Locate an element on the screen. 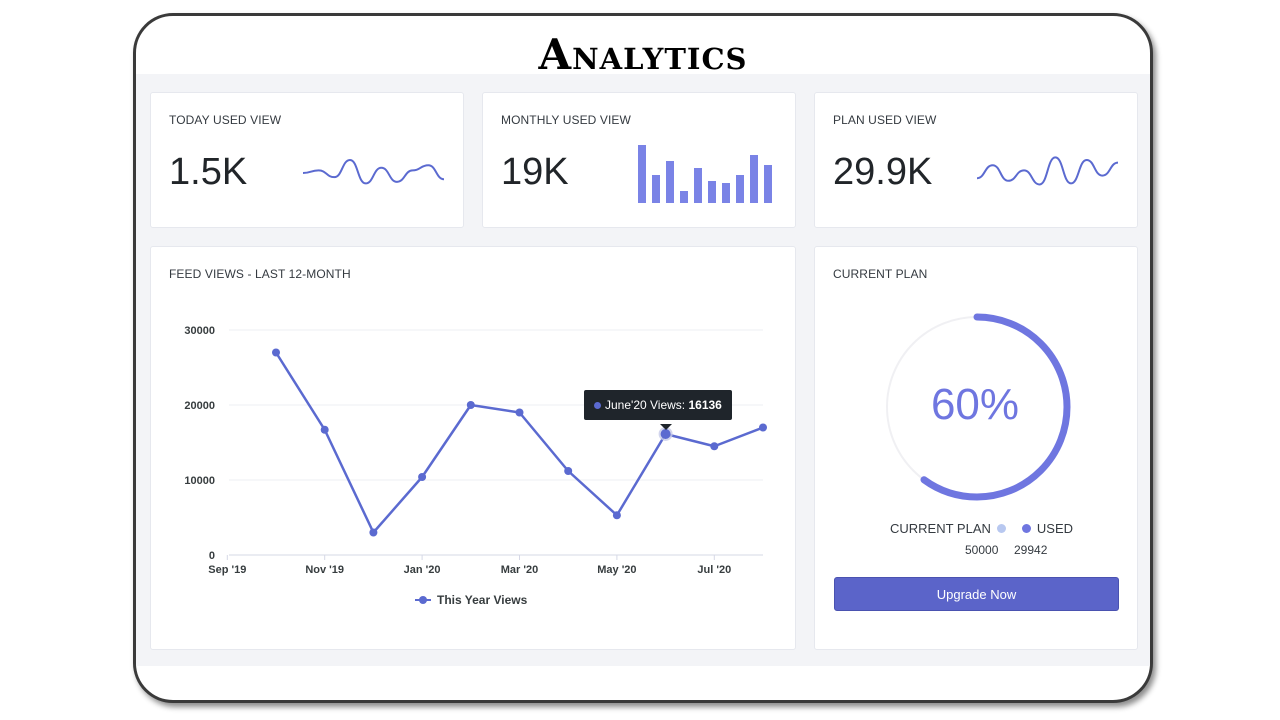 The image size is (1280, 720). x-tick-label: Jan '20 is located at coordinates (422, 570).